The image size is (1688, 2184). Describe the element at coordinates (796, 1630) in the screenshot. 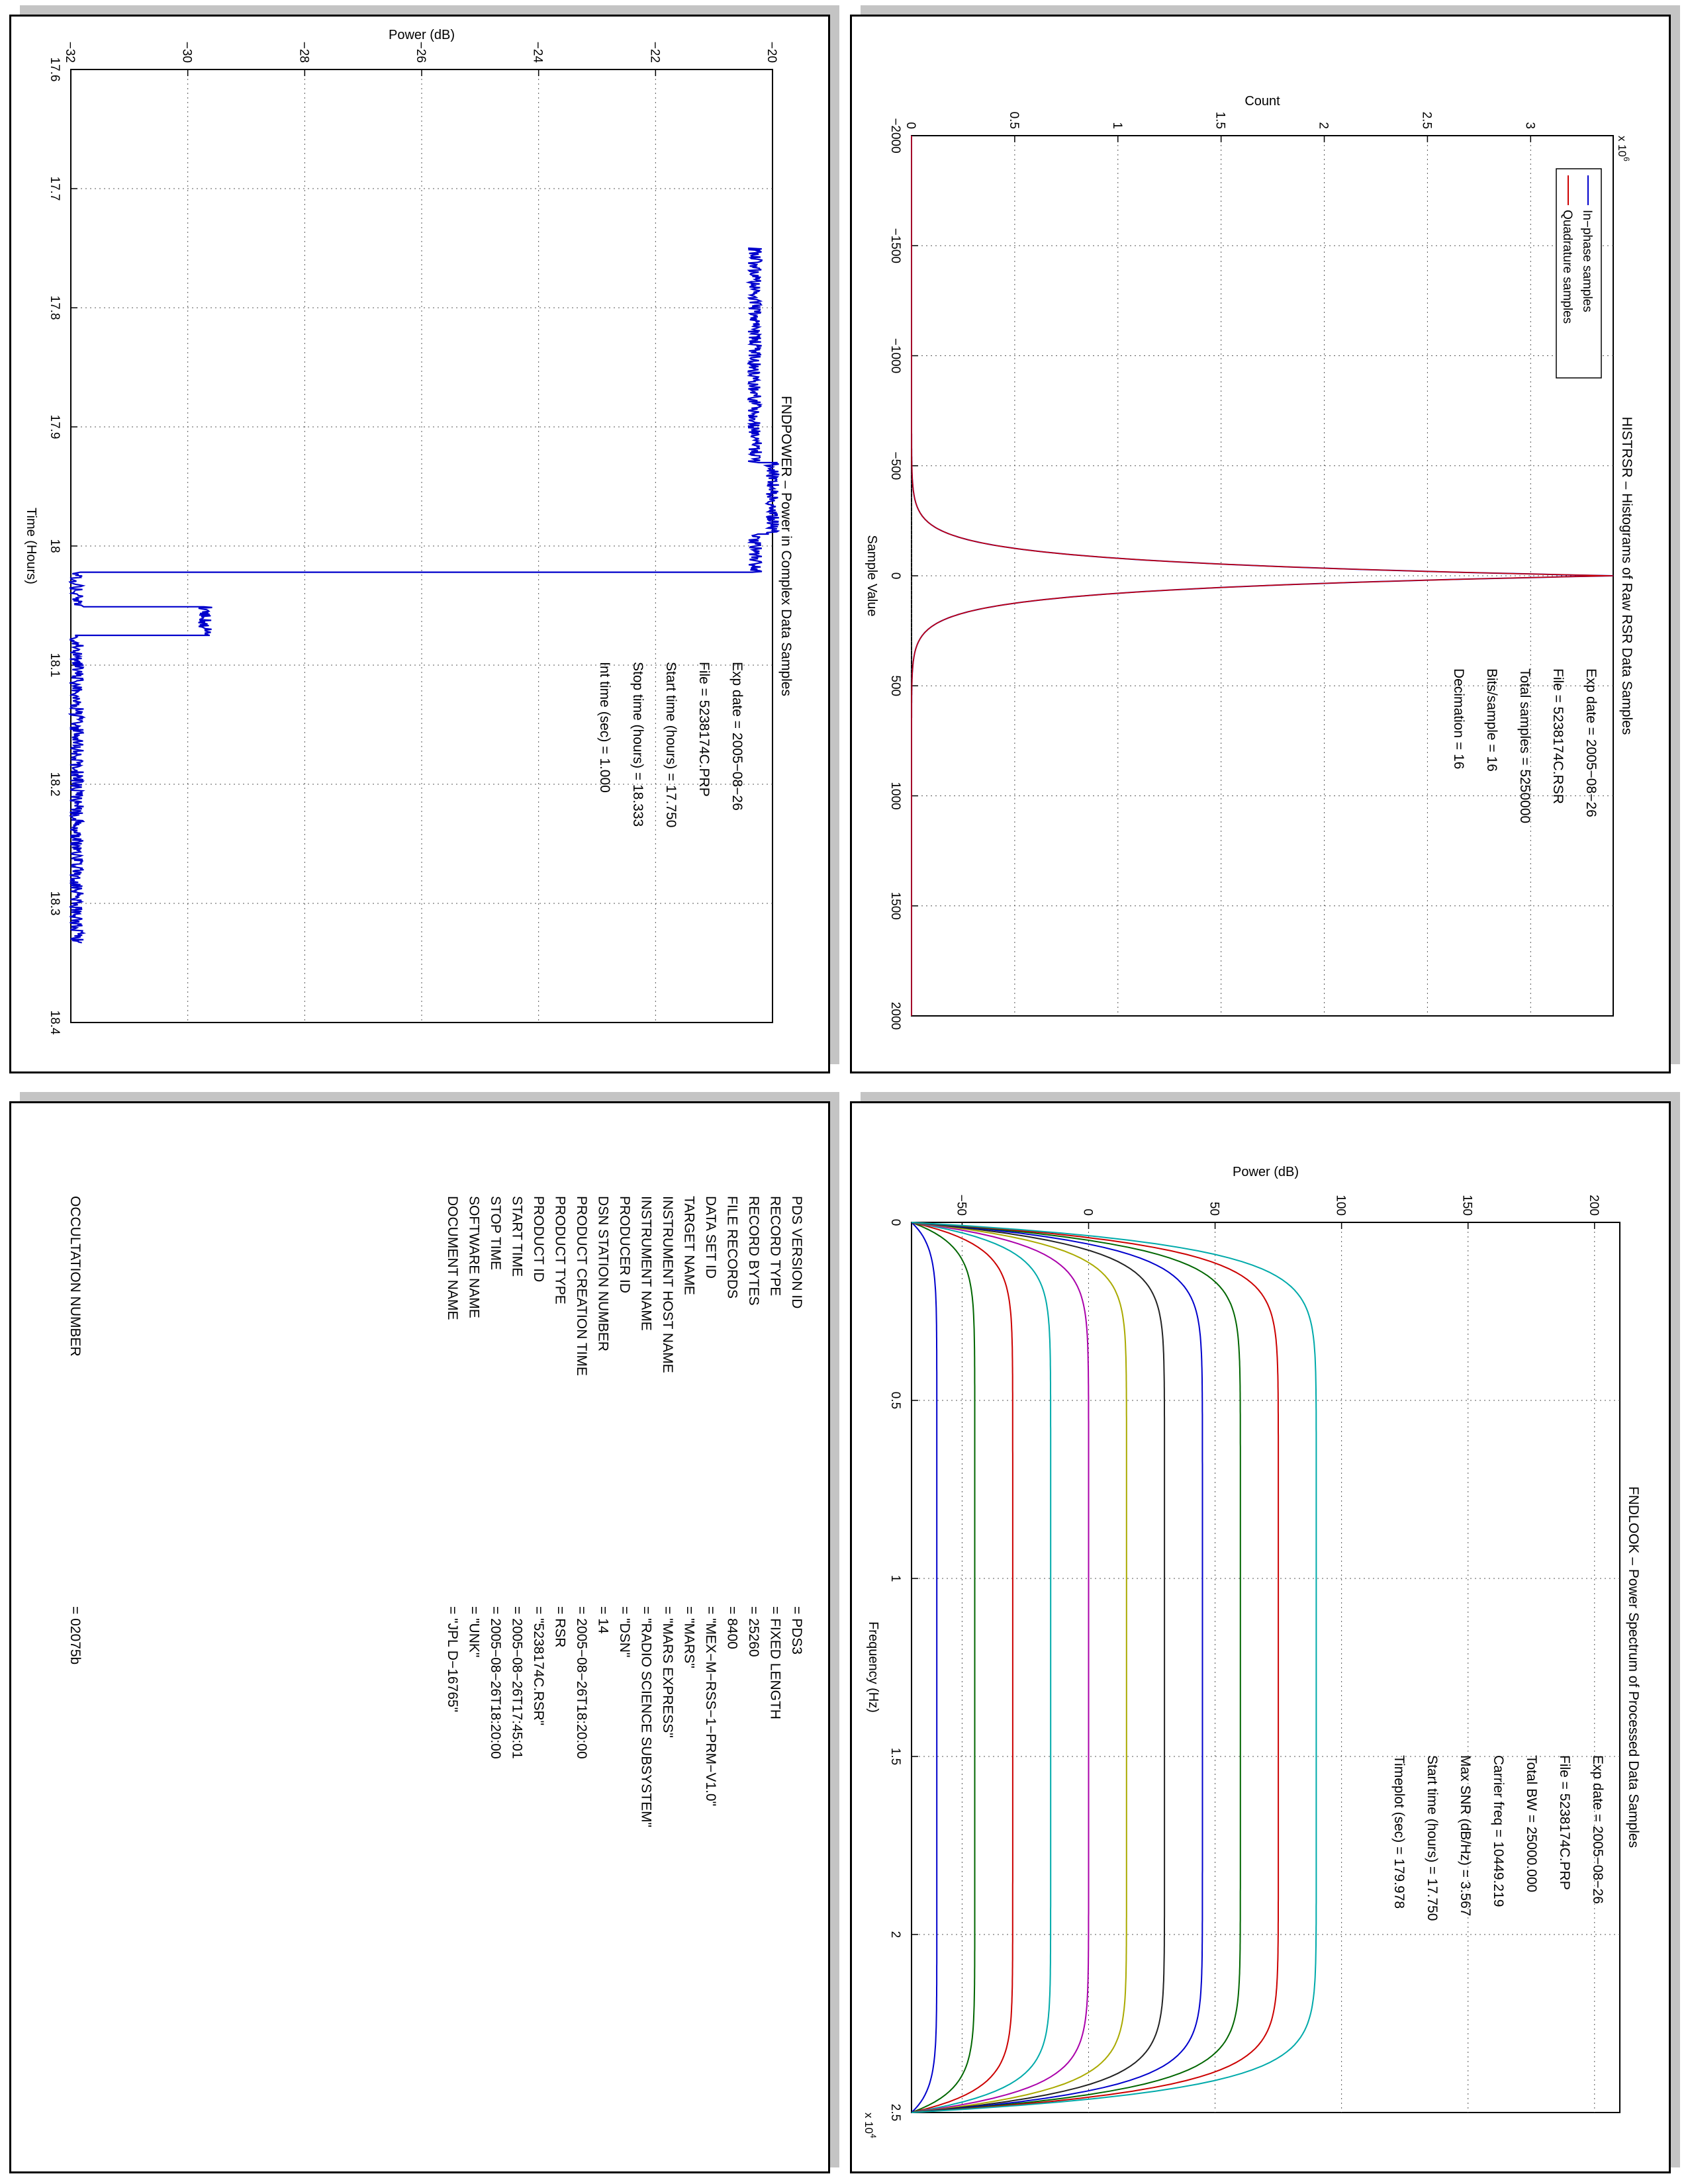

I see `label-field-value: = PDS3` at that location.